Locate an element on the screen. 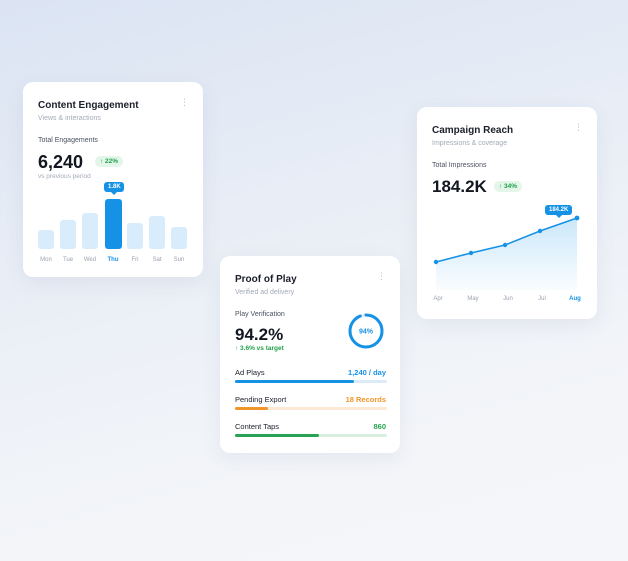  card-subtitle: Views & interactions is located at coordinates (69, 118).